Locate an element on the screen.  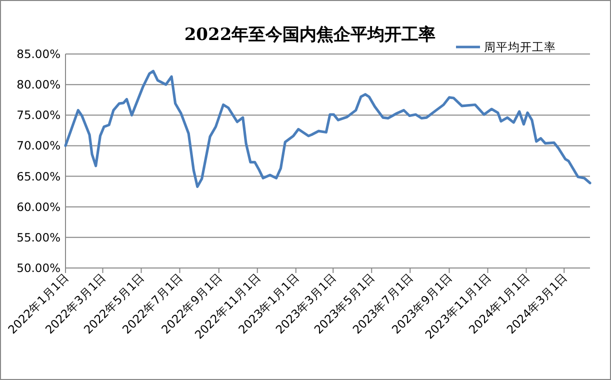
y-tick-label: 50.00% is located at coordinates (38, 268).